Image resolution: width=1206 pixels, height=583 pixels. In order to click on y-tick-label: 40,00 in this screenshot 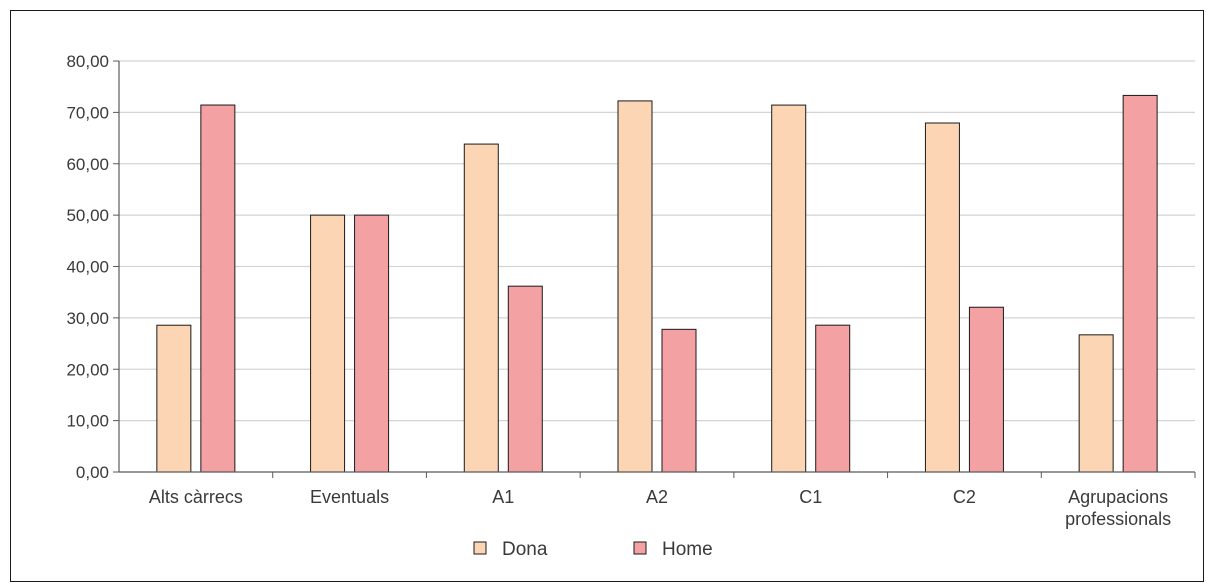, I will do `click(87, 267)`.